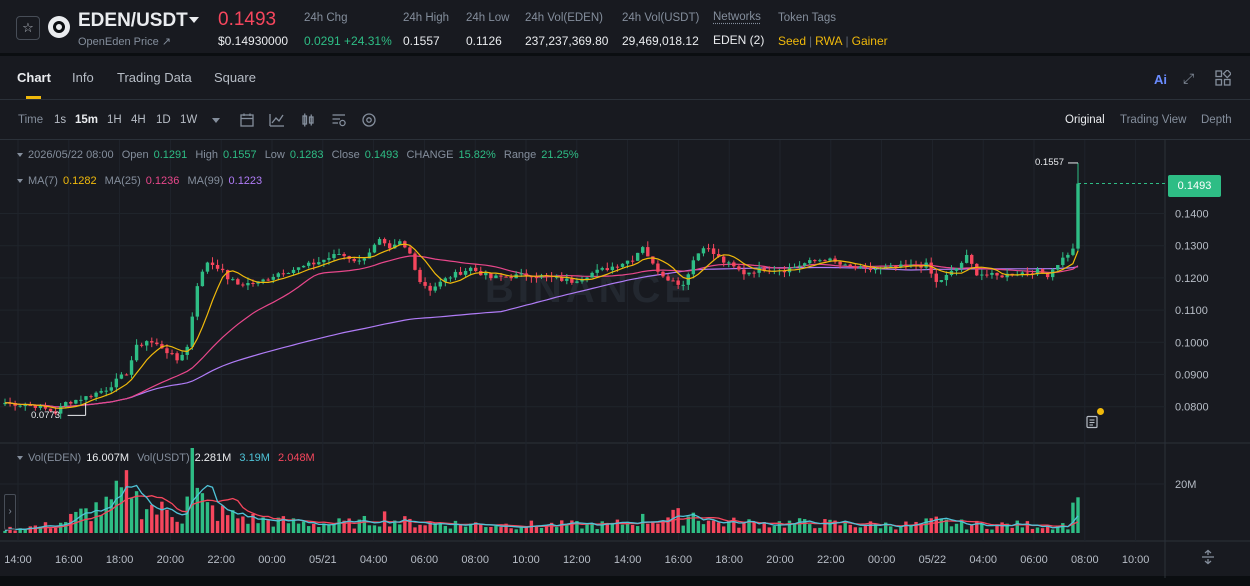  I want to click on coin-price-link: OpenEden Price ↗, so click(124, 41).